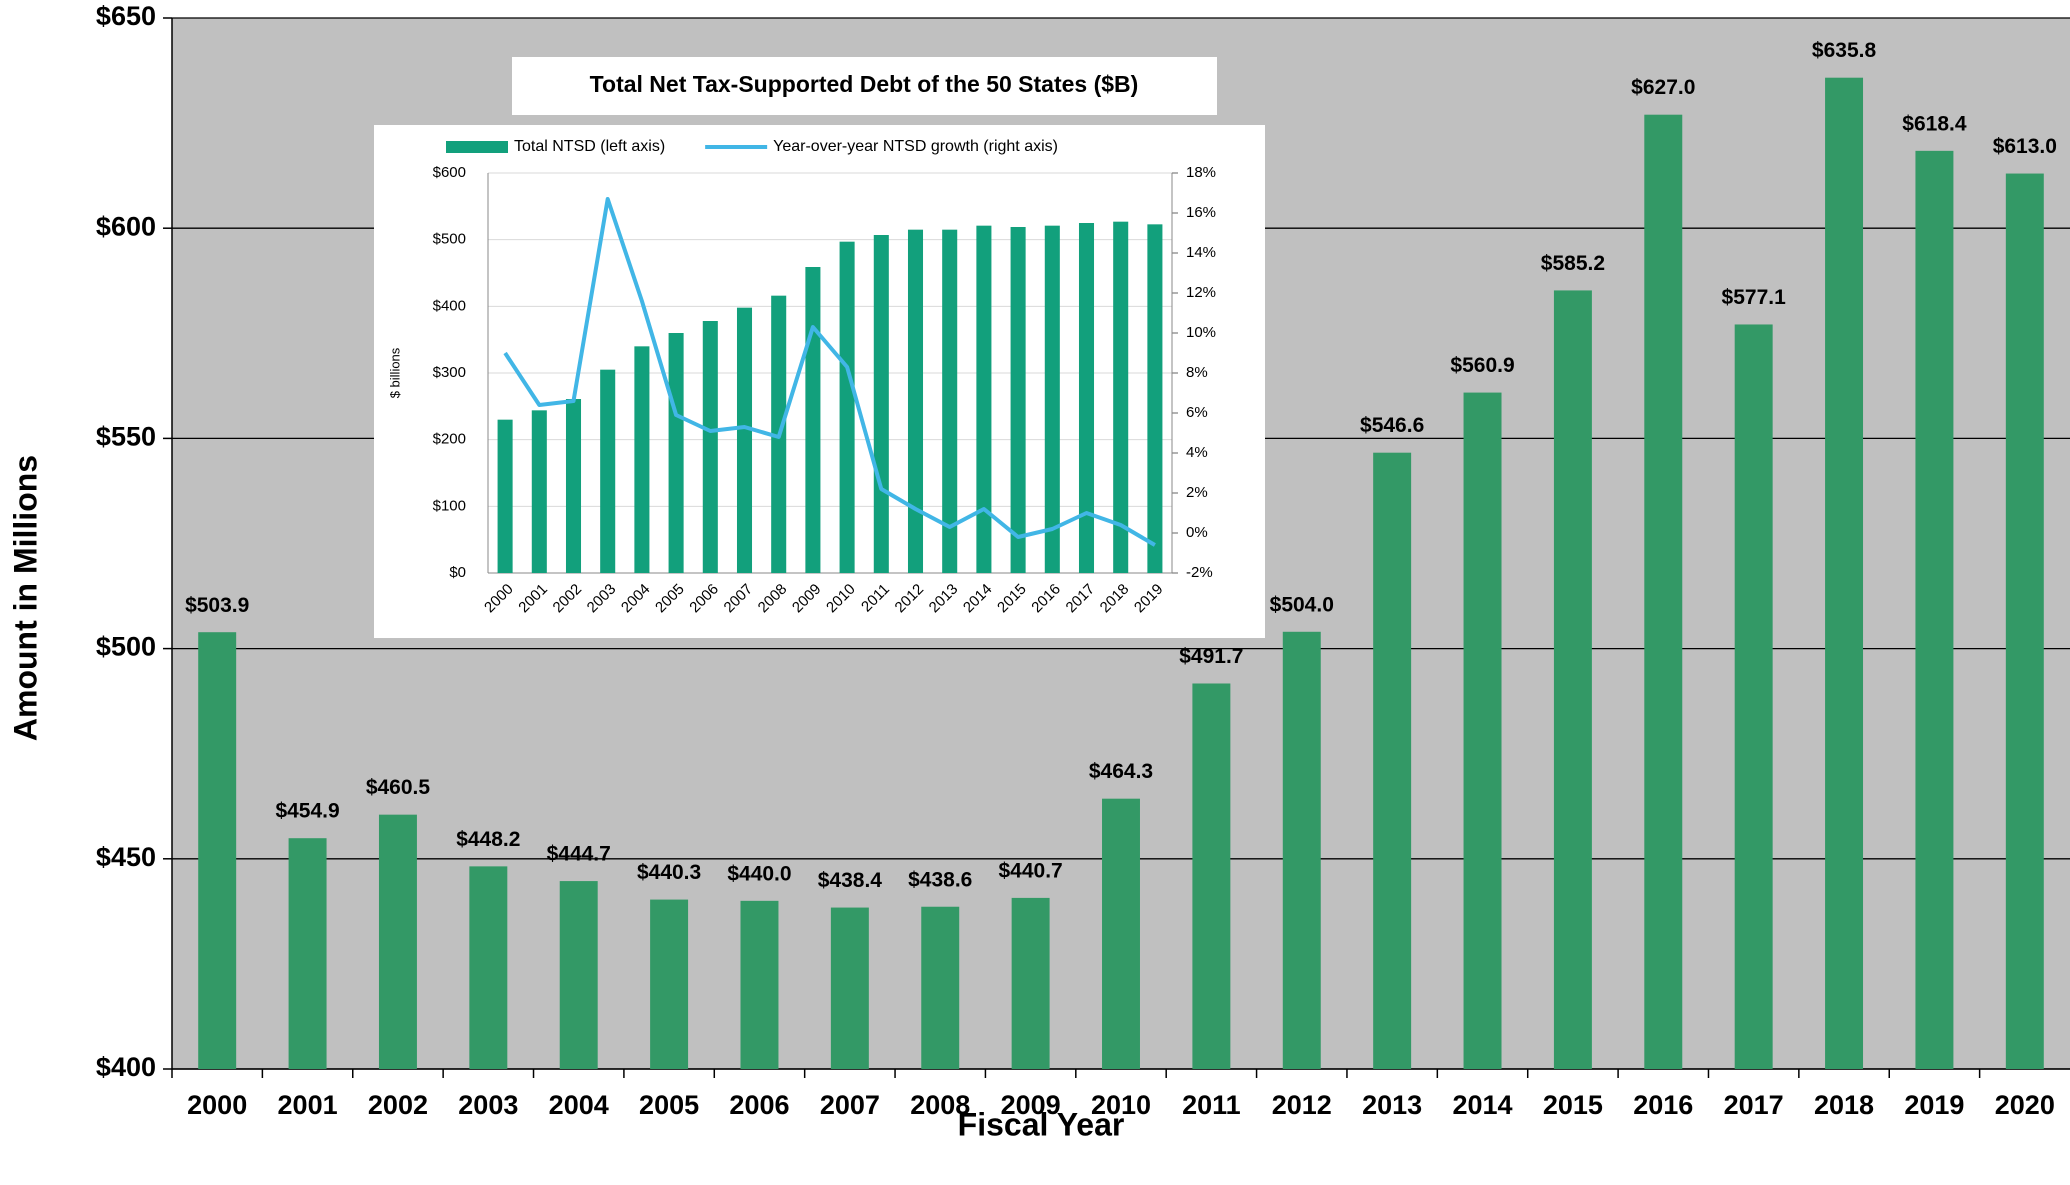  I want to click on x-tick-label: 2001, so click(308, 1105).